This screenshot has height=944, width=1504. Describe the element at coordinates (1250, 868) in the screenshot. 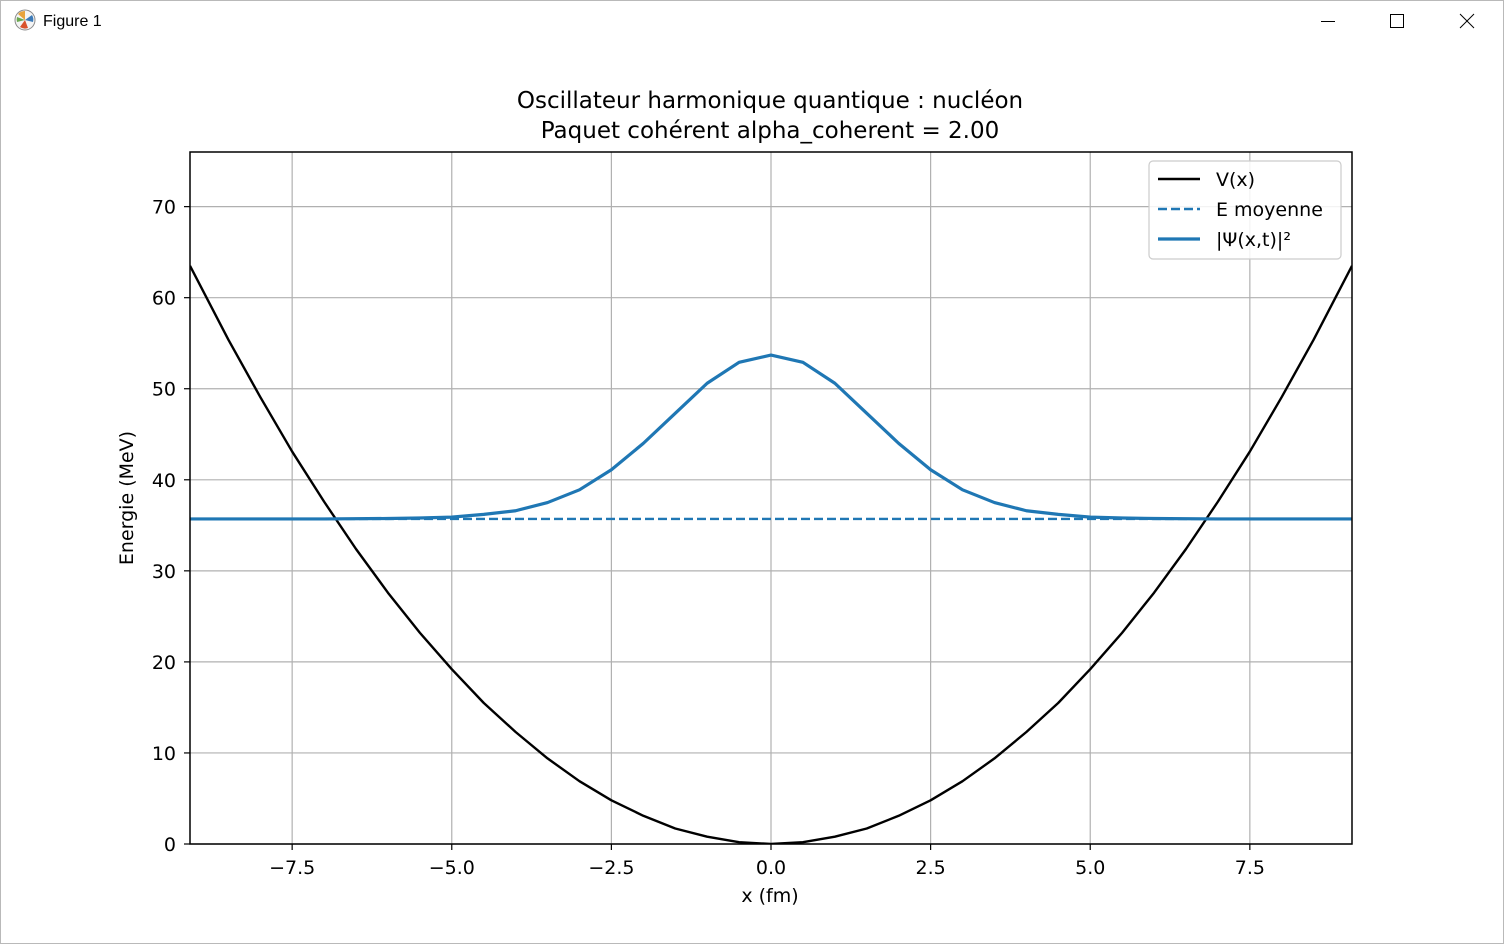

I see `x-tick-label: 7.5` at that location.